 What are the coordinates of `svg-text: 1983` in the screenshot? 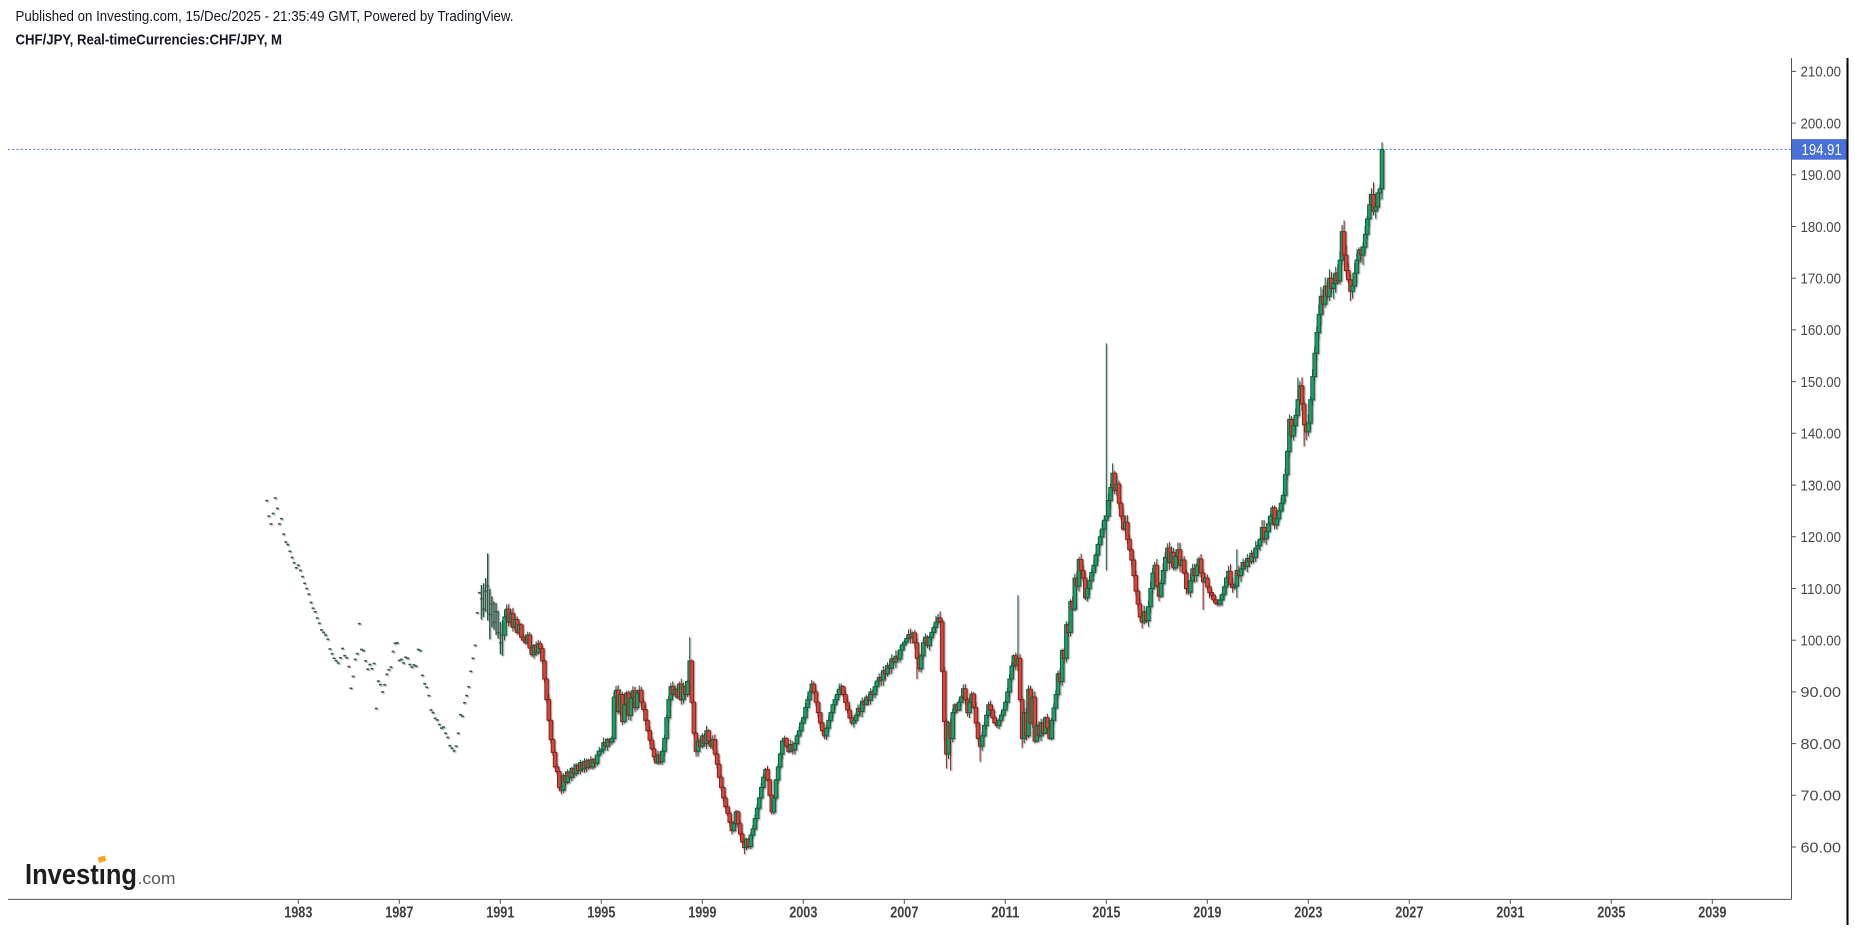 It's located at (298, 913).